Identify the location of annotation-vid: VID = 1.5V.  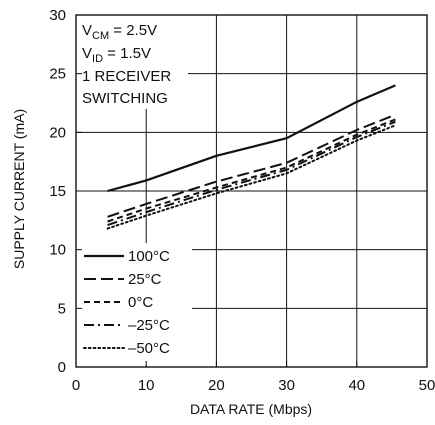
(116, 55).